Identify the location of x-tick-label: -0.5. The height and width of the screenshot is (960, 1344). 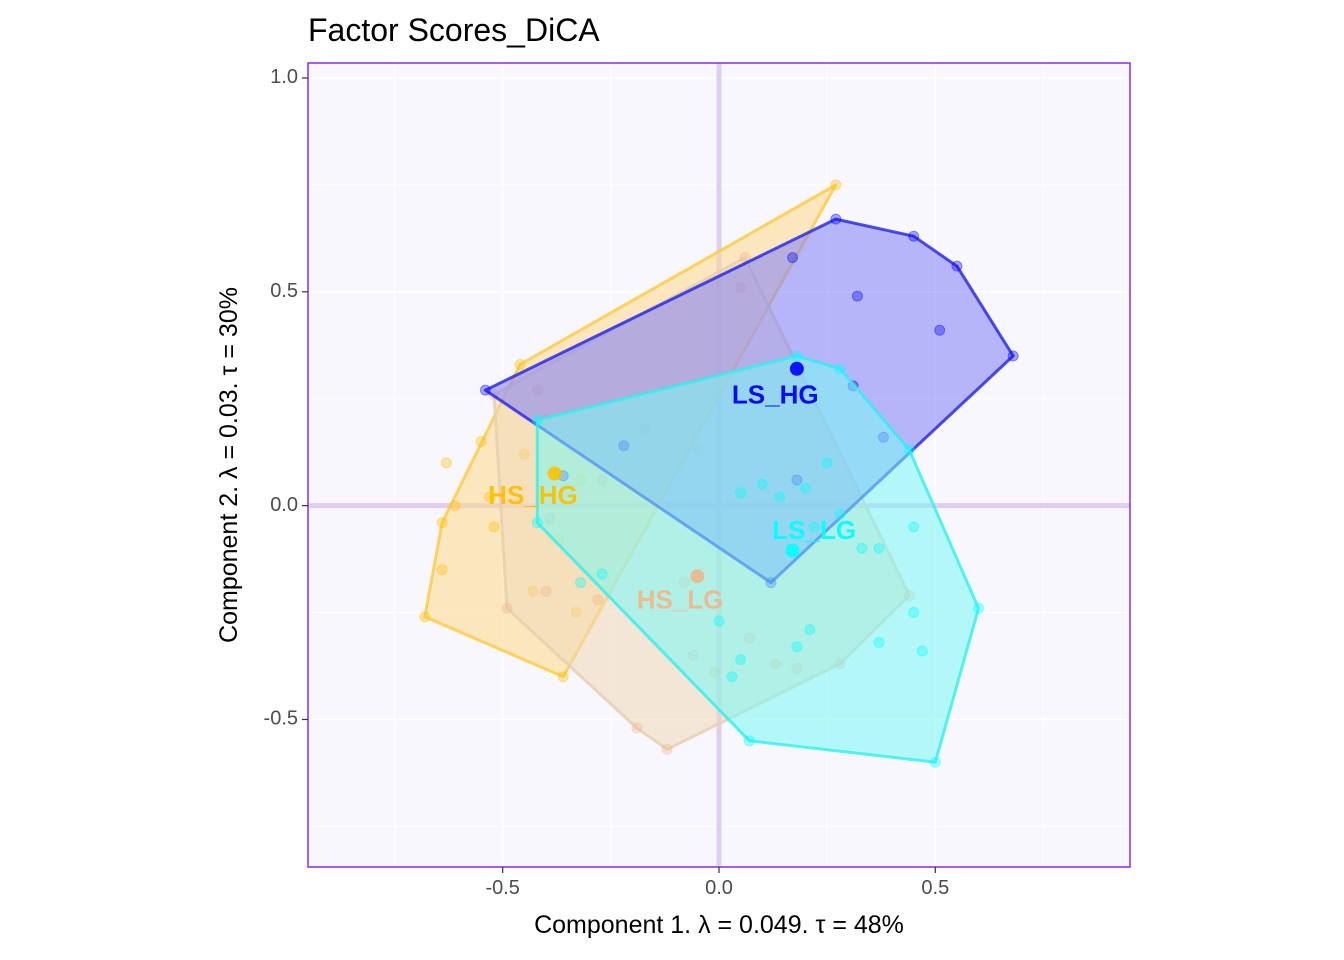
(502, 888).